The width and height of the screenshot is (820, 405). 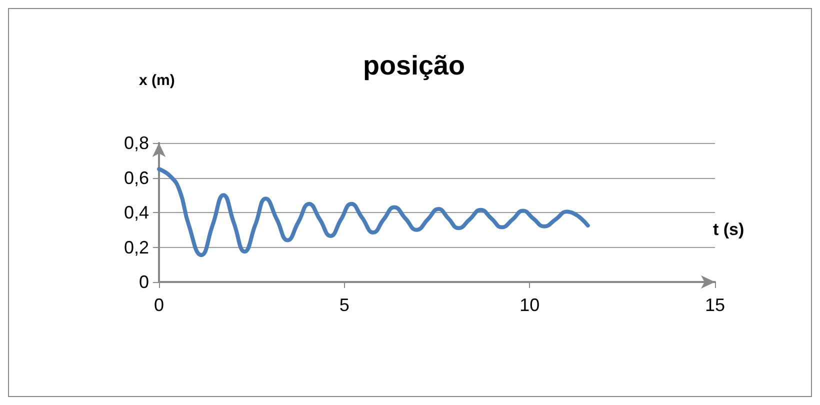 What do you see at coordinates (344, 305) in the screenshot?
I see `x-tick-label: 5` at bounding box center [344, 305].